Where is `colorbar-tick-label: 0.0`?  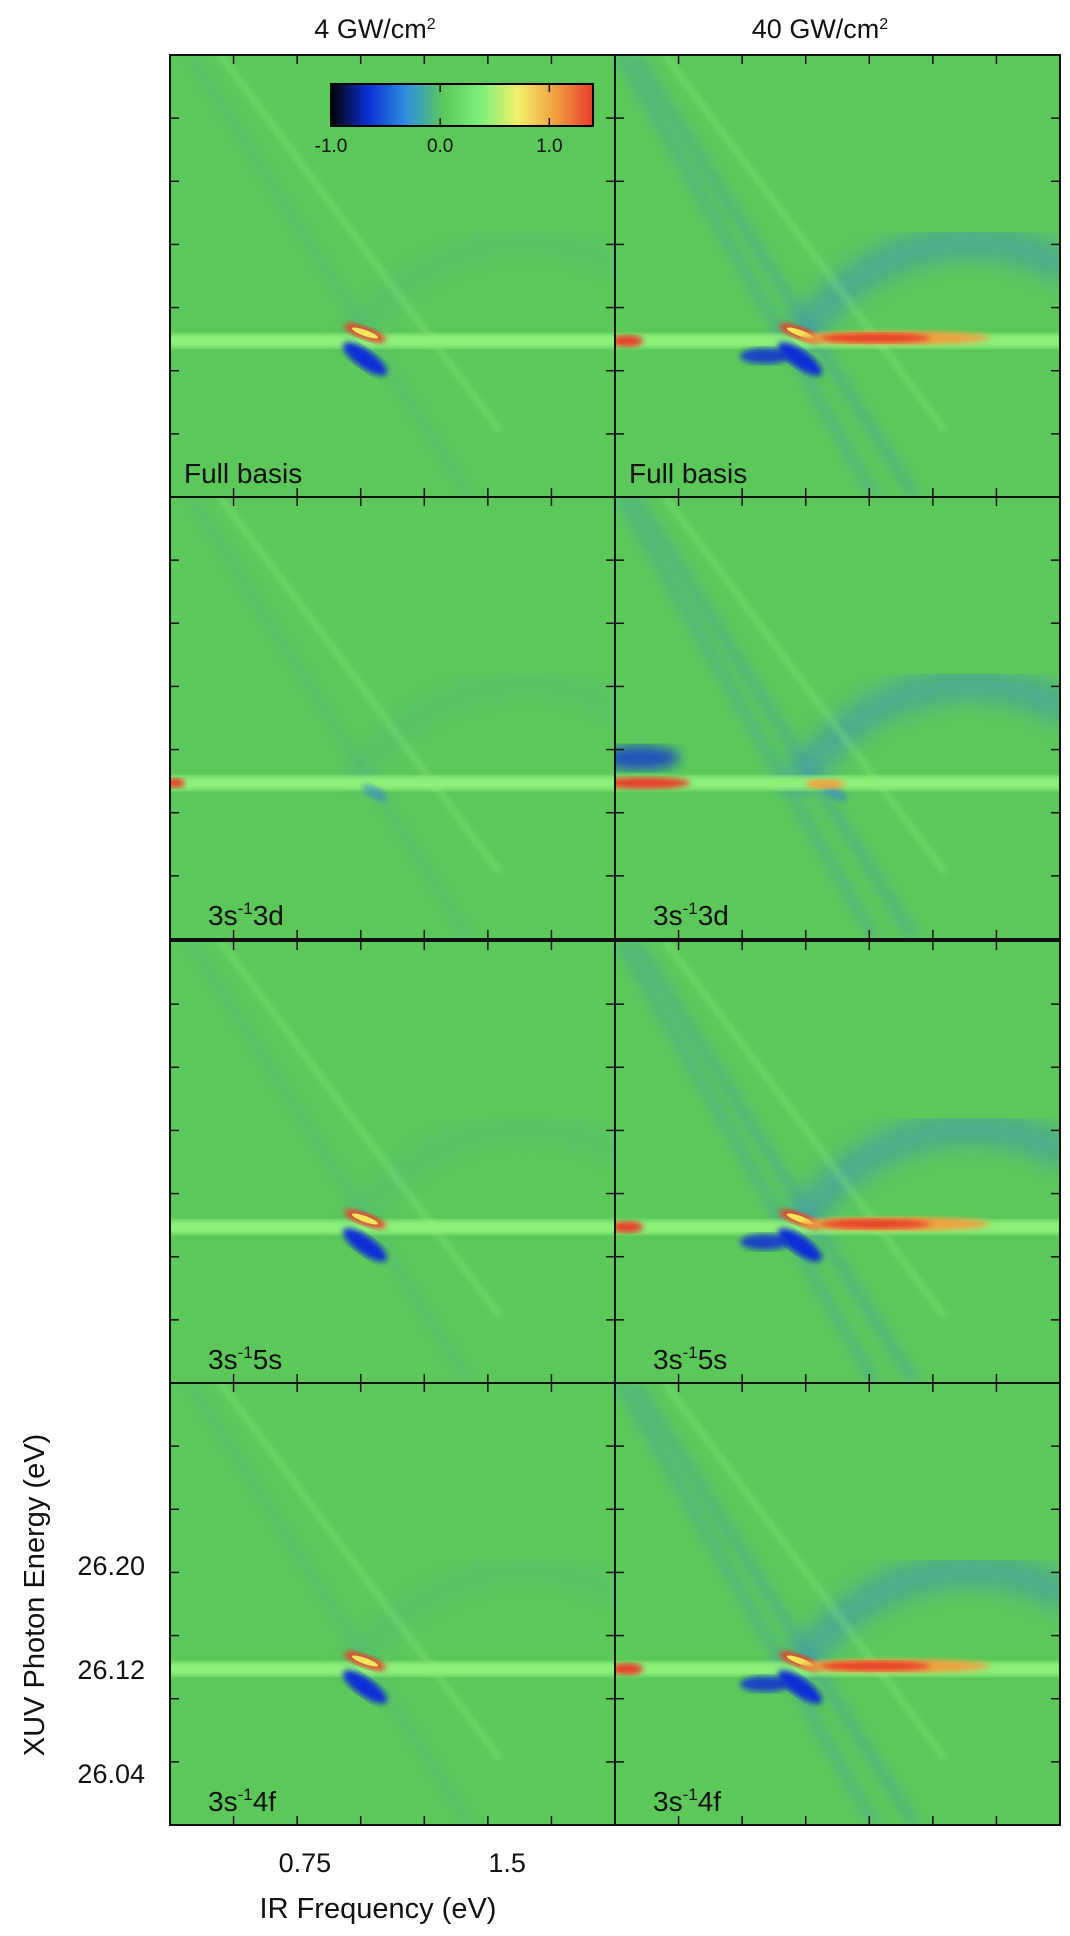 colorbar-tick-label: 0.0 is located at coordinates (440, 146).